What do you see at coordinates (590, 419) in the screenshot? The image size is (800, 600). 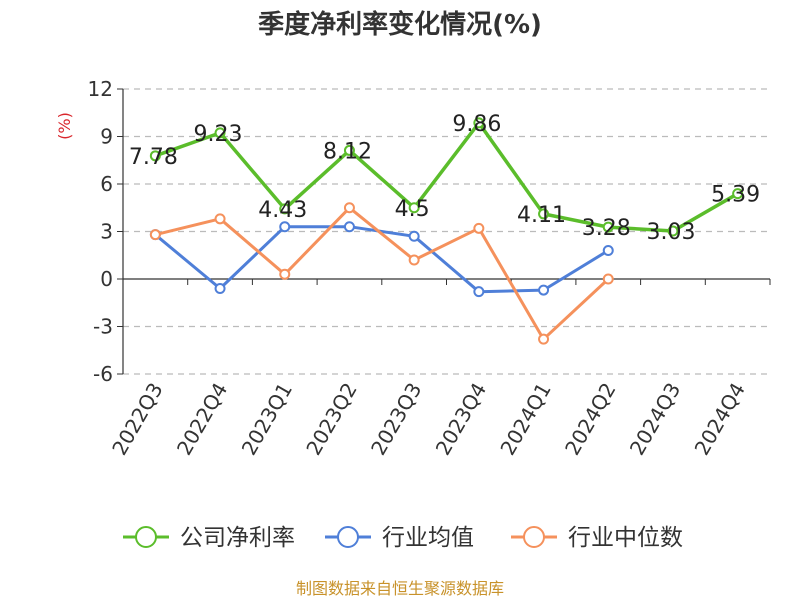 I see `x-tick-label: 2024Q2` at bounding box center [590, 419].